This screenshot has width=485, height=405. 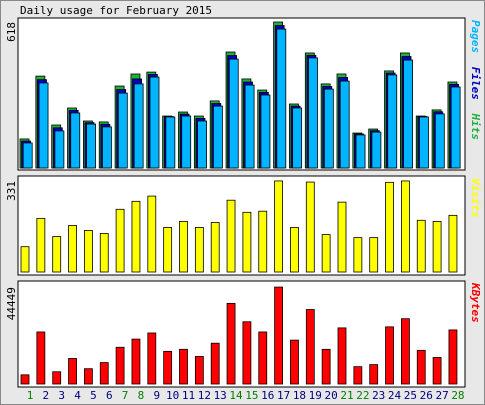 I want to click on x-tick-label: 5, so click(x=93, y=395).